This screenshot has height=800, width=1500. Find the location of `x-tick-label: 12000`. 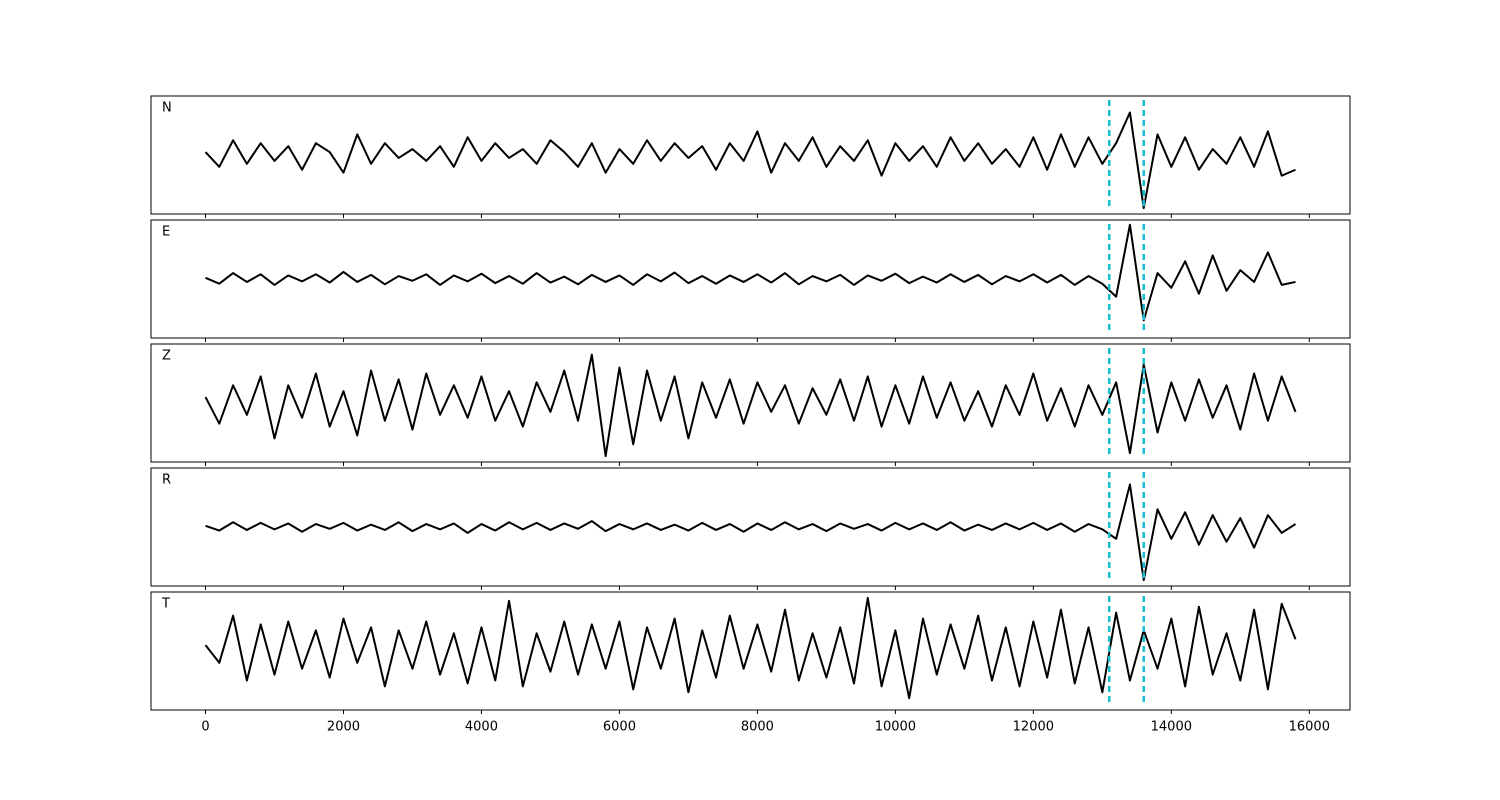

x-tick-label: 12000 is located at coordinates (1033, 727).